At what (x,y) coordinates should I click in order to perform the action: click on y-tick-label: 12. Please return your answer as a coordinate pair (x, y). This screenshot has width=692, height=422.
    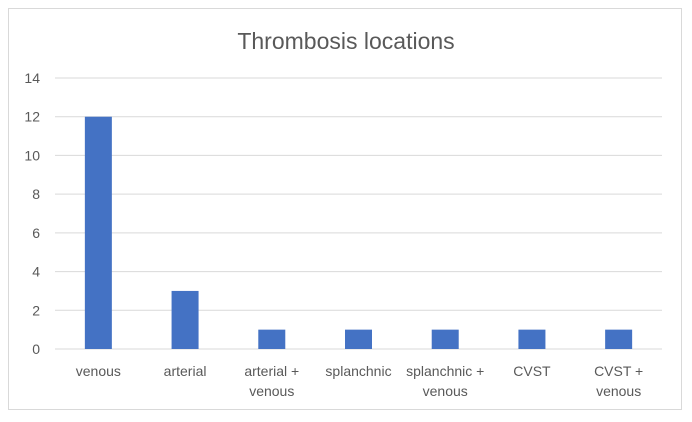
    Looking at the image, I should click on (32, 117).